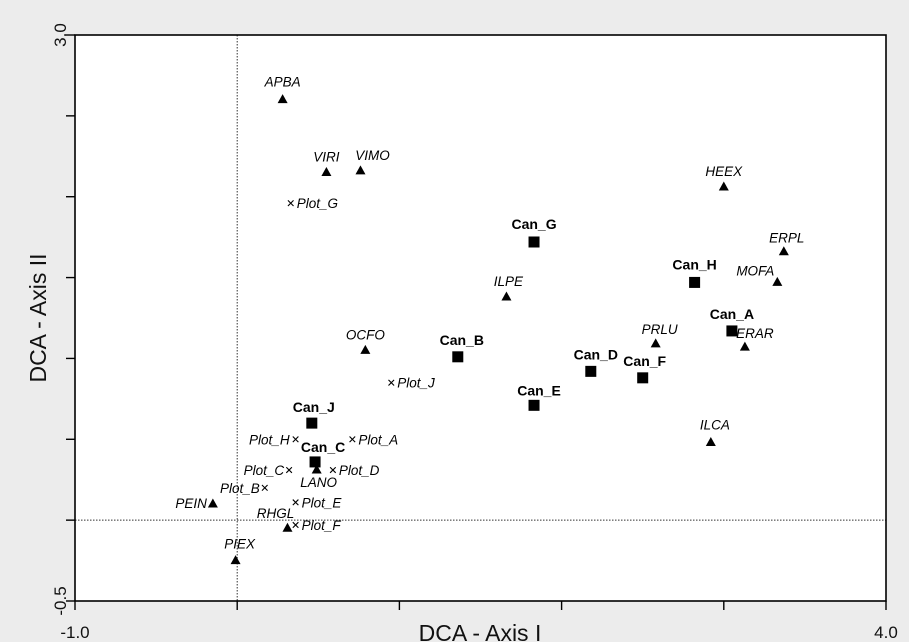 Image resolution: width=909 pixels, height=642 pixels. Describe the element at coordinates (591, 371) in the screenshot. I see `canopy-marker-can-d` at that location.